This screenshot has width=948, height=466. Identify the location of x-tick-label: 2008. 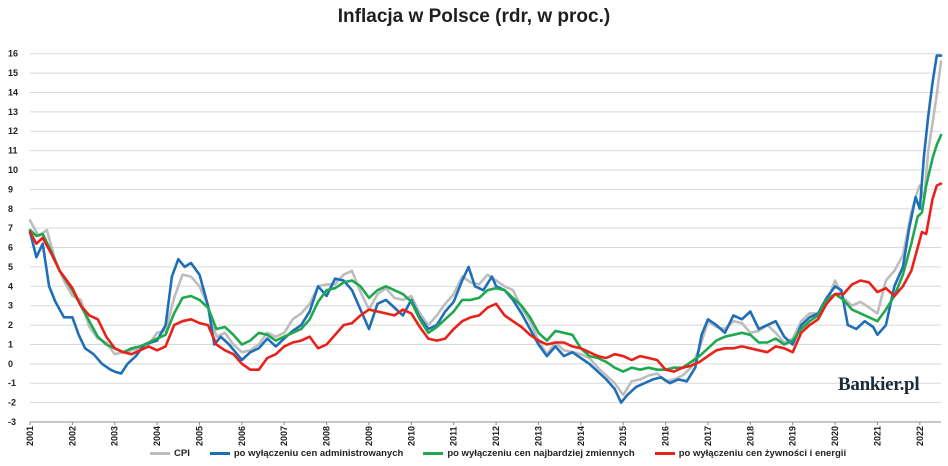
(327, 436).